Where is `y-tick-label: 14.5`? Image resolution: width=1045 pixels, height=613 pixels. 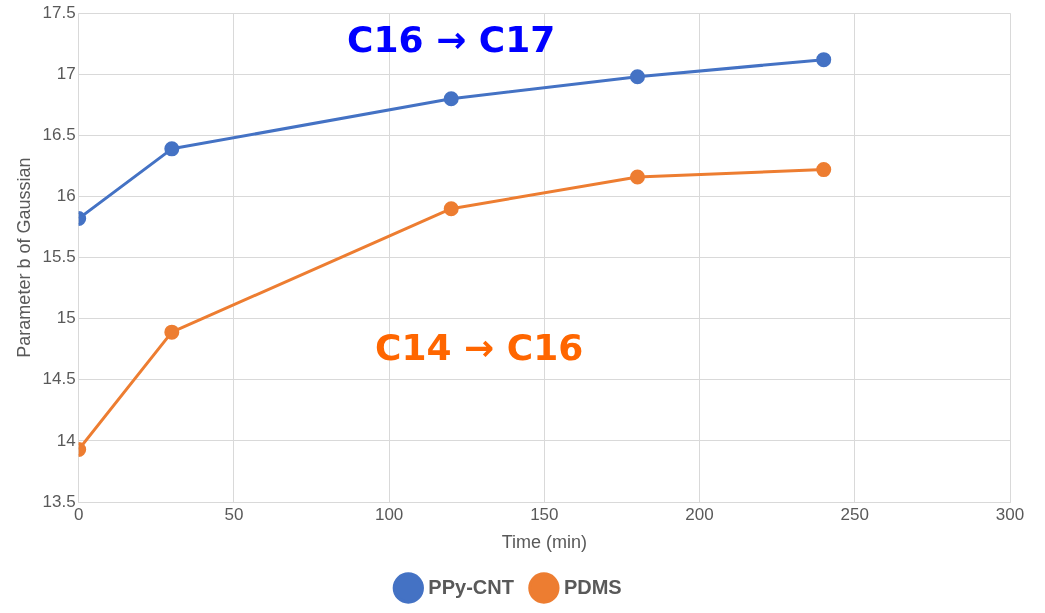
y-tick-label: 14.5 is located at coordinates (59, 379).